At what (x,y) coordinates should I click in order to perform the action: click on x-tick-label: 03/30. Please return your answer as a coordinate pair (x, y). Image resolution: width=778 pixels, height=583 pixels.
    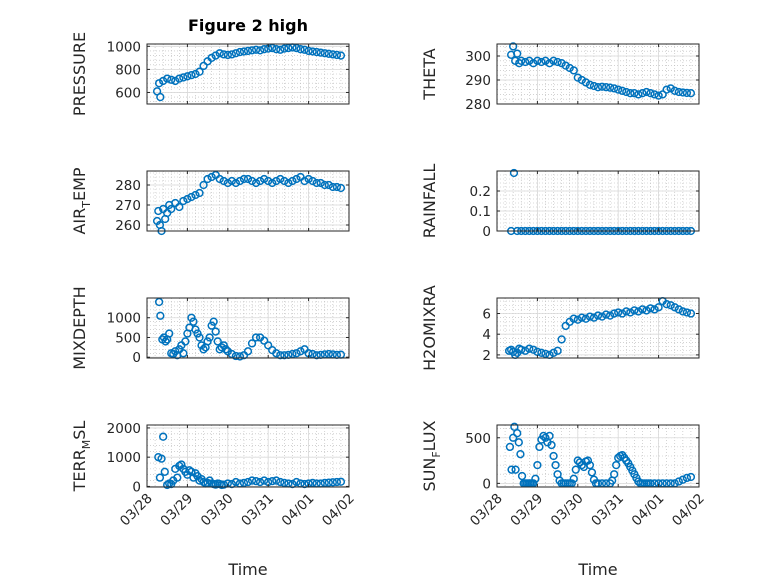
    Looking at the image, I should click on (567, 510).